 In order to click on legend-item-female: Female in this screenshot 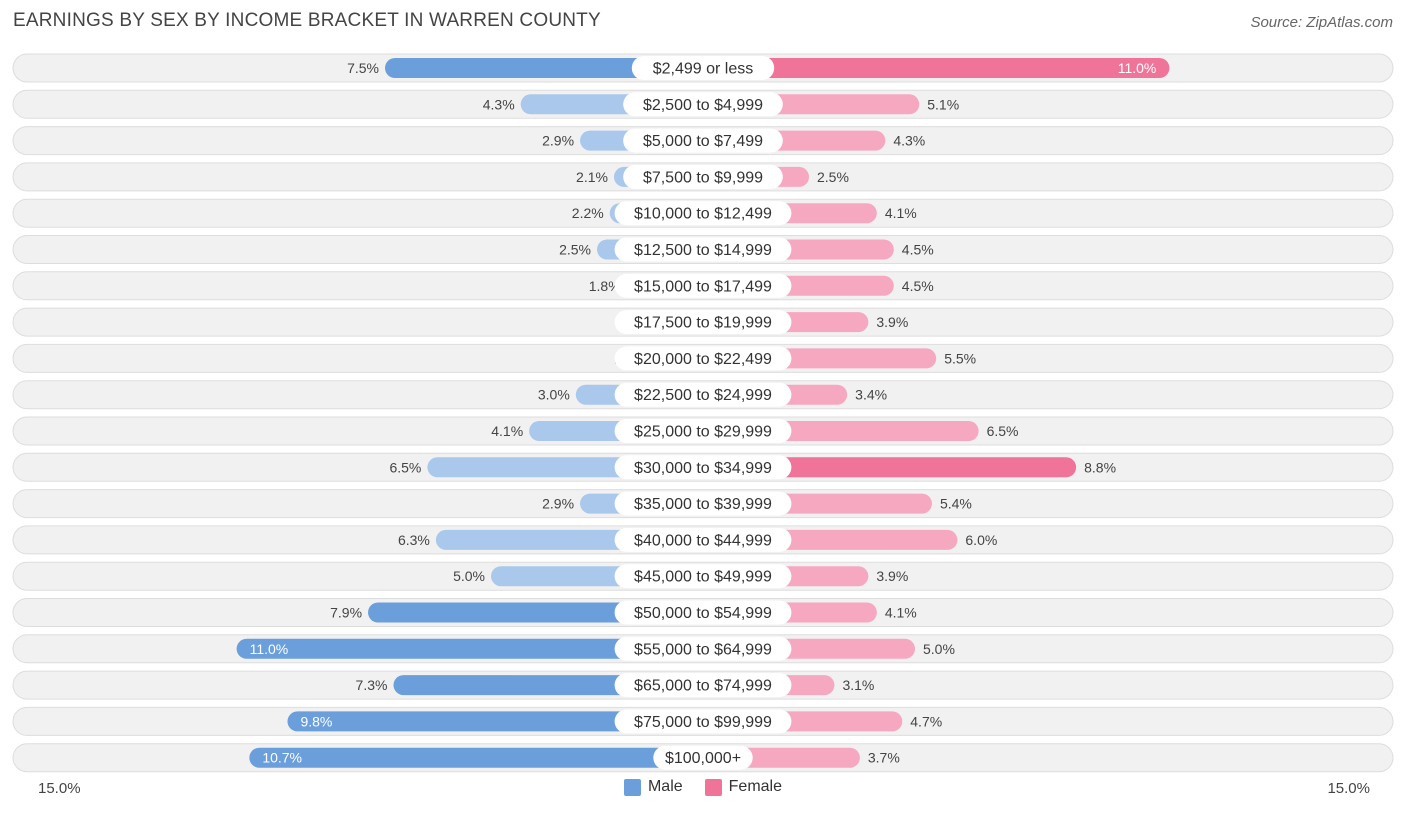, I will do `click(743, 787)`.